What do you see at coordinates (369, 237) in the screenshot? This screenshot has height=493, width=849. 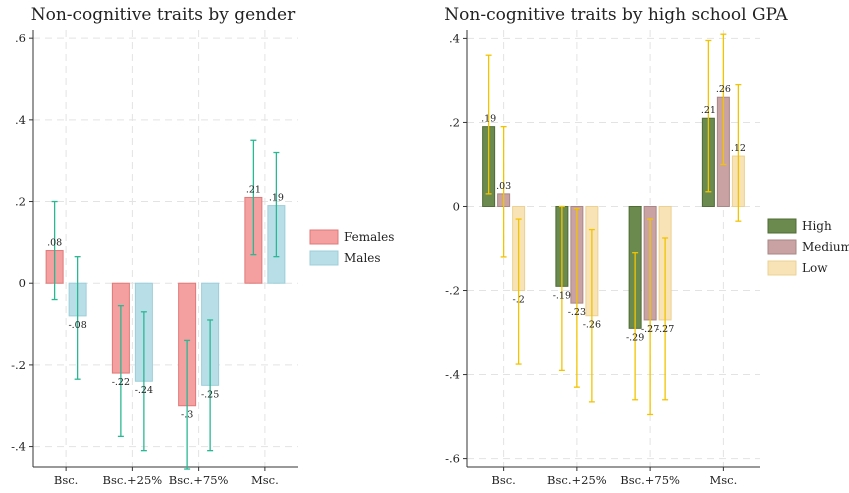 I see `legend-label: Females` at bounding box center [369, 237].